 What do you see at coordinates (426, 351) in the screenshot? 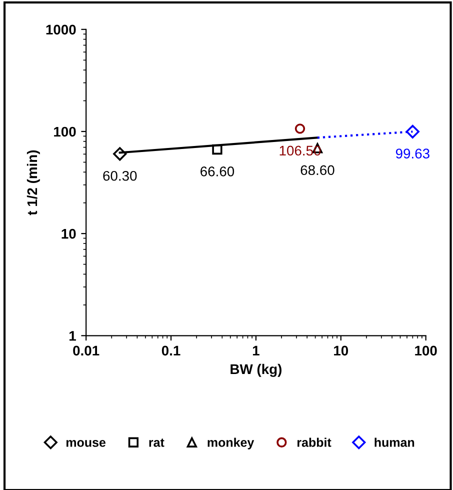
I see `x-tick-label: 100` at bounding box center [426, 351].